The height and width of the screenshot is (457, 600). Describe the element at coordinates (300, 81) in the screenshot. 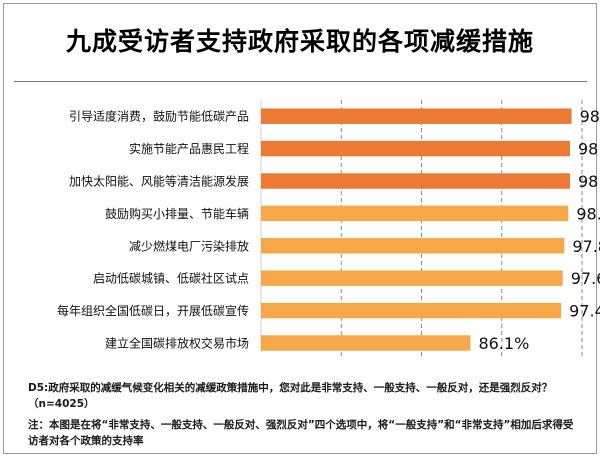

I see `title-divider` at that location.